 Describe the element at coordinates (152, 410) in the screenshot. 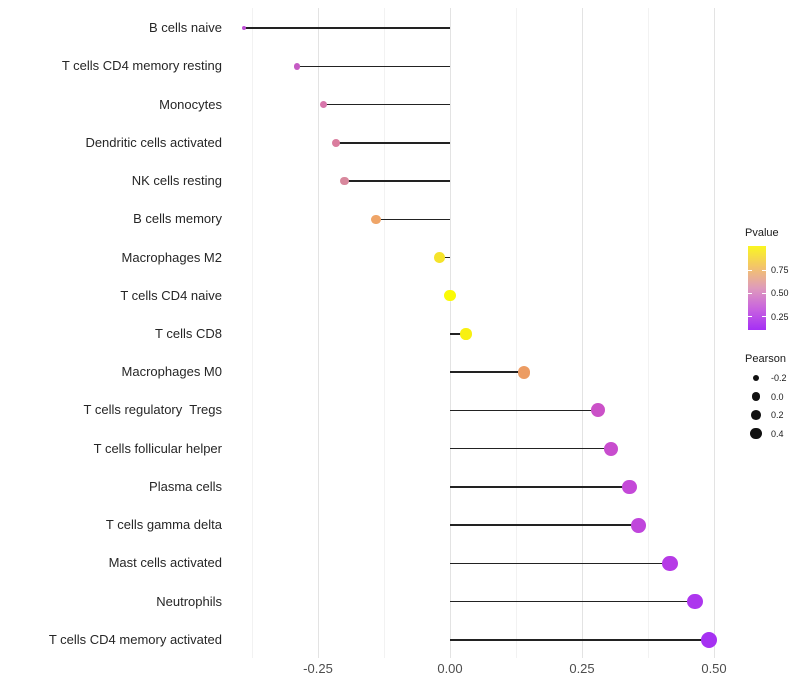

I see `y-axis-label: T cells regulatory Tregs` at that location.